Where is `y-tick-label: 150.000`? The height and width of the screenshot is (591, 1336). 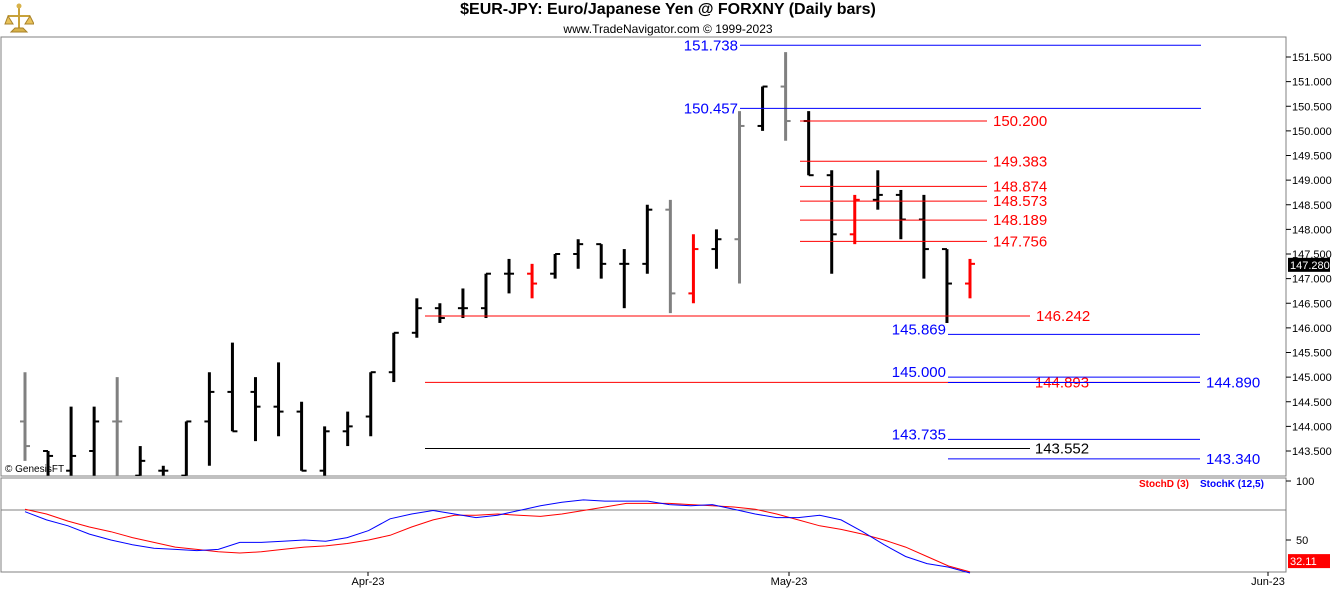 y-tick-label: 150.000 is located at coordinates (1312, 132).